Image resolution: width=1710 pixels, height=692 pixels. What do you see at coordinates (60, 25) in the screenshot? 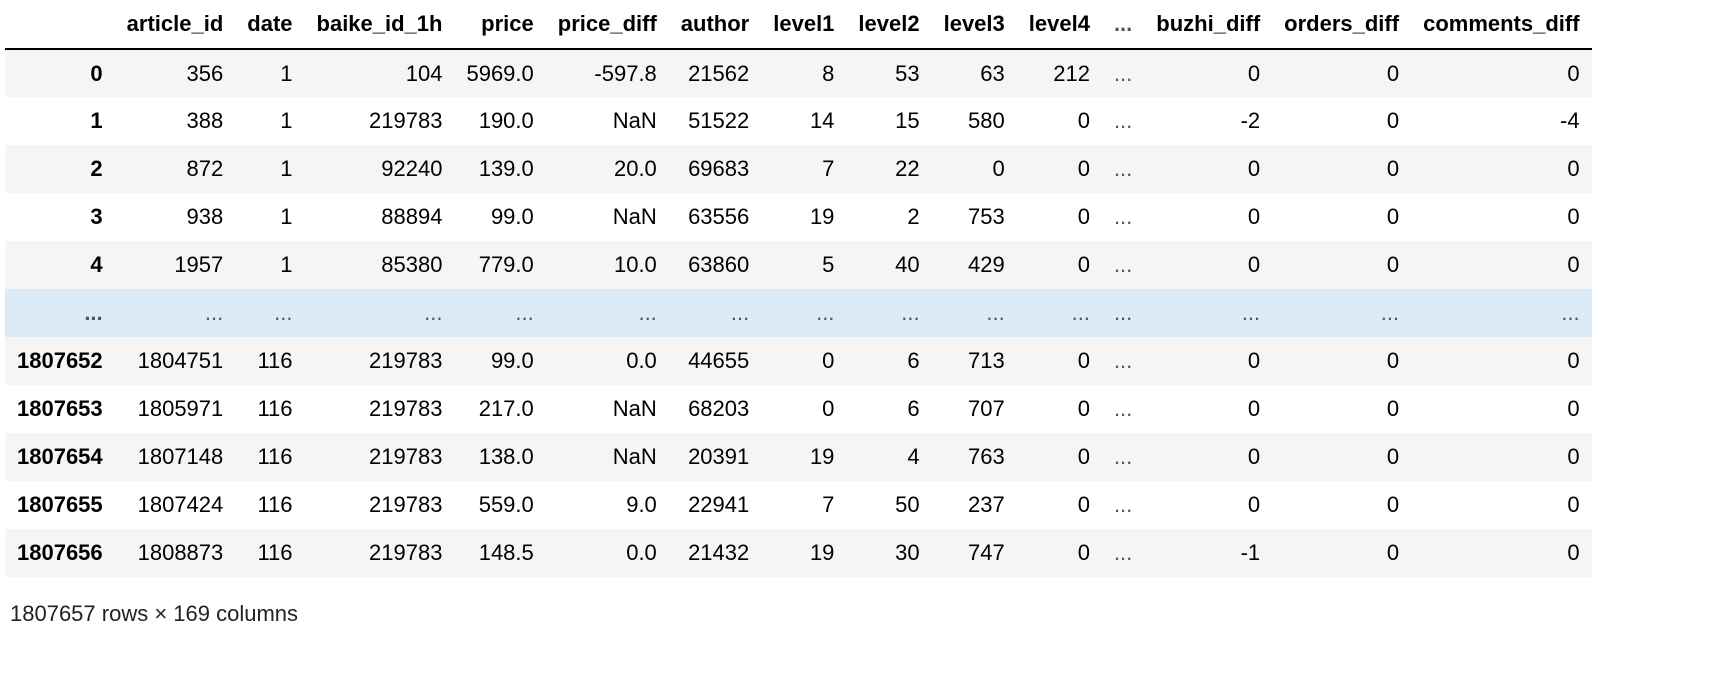
I see `index-header` at bounding box center [60, 25].